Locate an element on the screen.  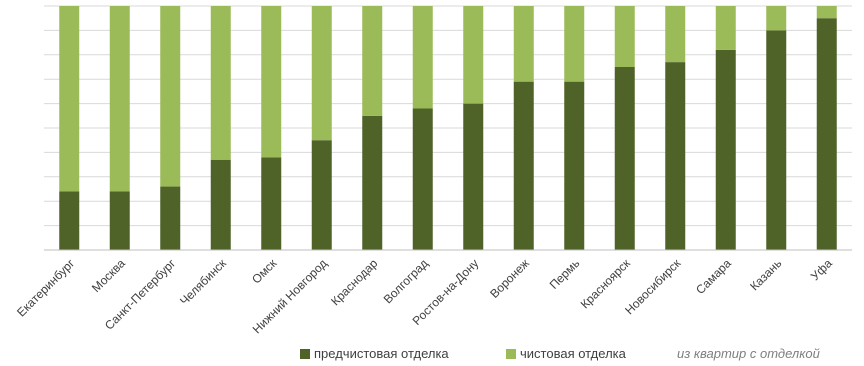
legend-item-series-1: чистовая отделка is located at coordinates (566, 353).